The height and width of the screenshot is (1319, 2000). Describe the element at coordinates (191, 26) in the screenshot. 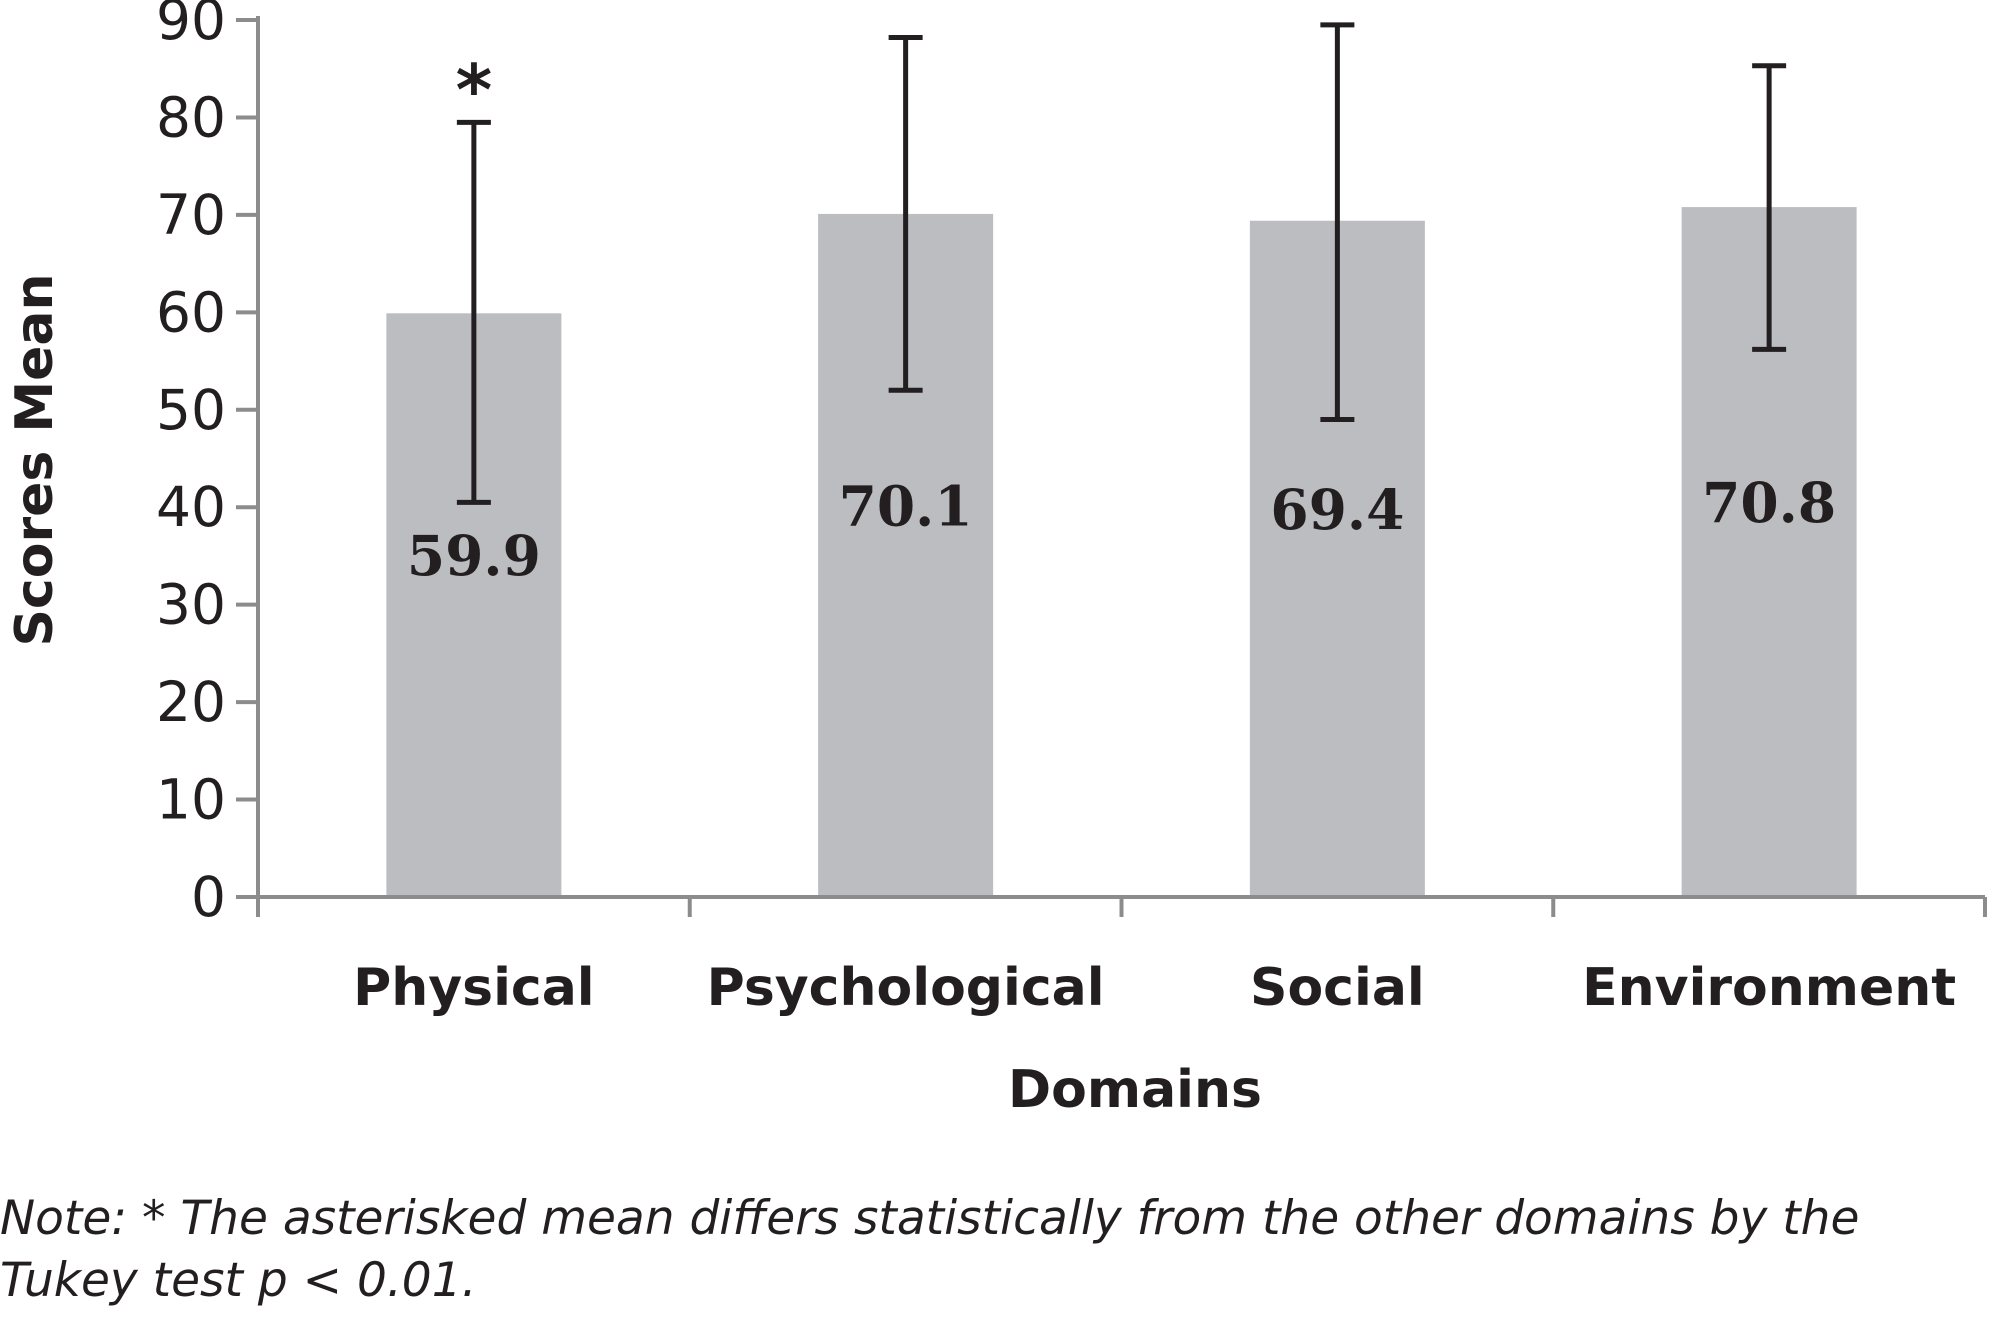

I see `y-tick-label-90: 90` at that location.